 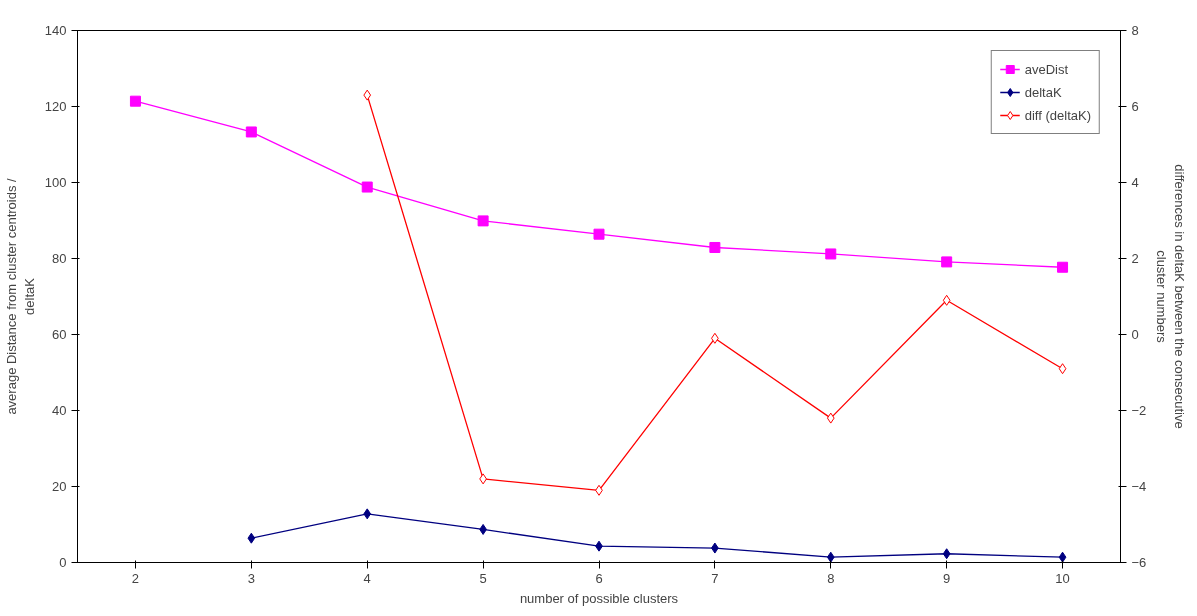 What do you see at coordinates (55, 106) in the screenshot?
I see `y-tick-label: 120` at bounding box center [55, 106].